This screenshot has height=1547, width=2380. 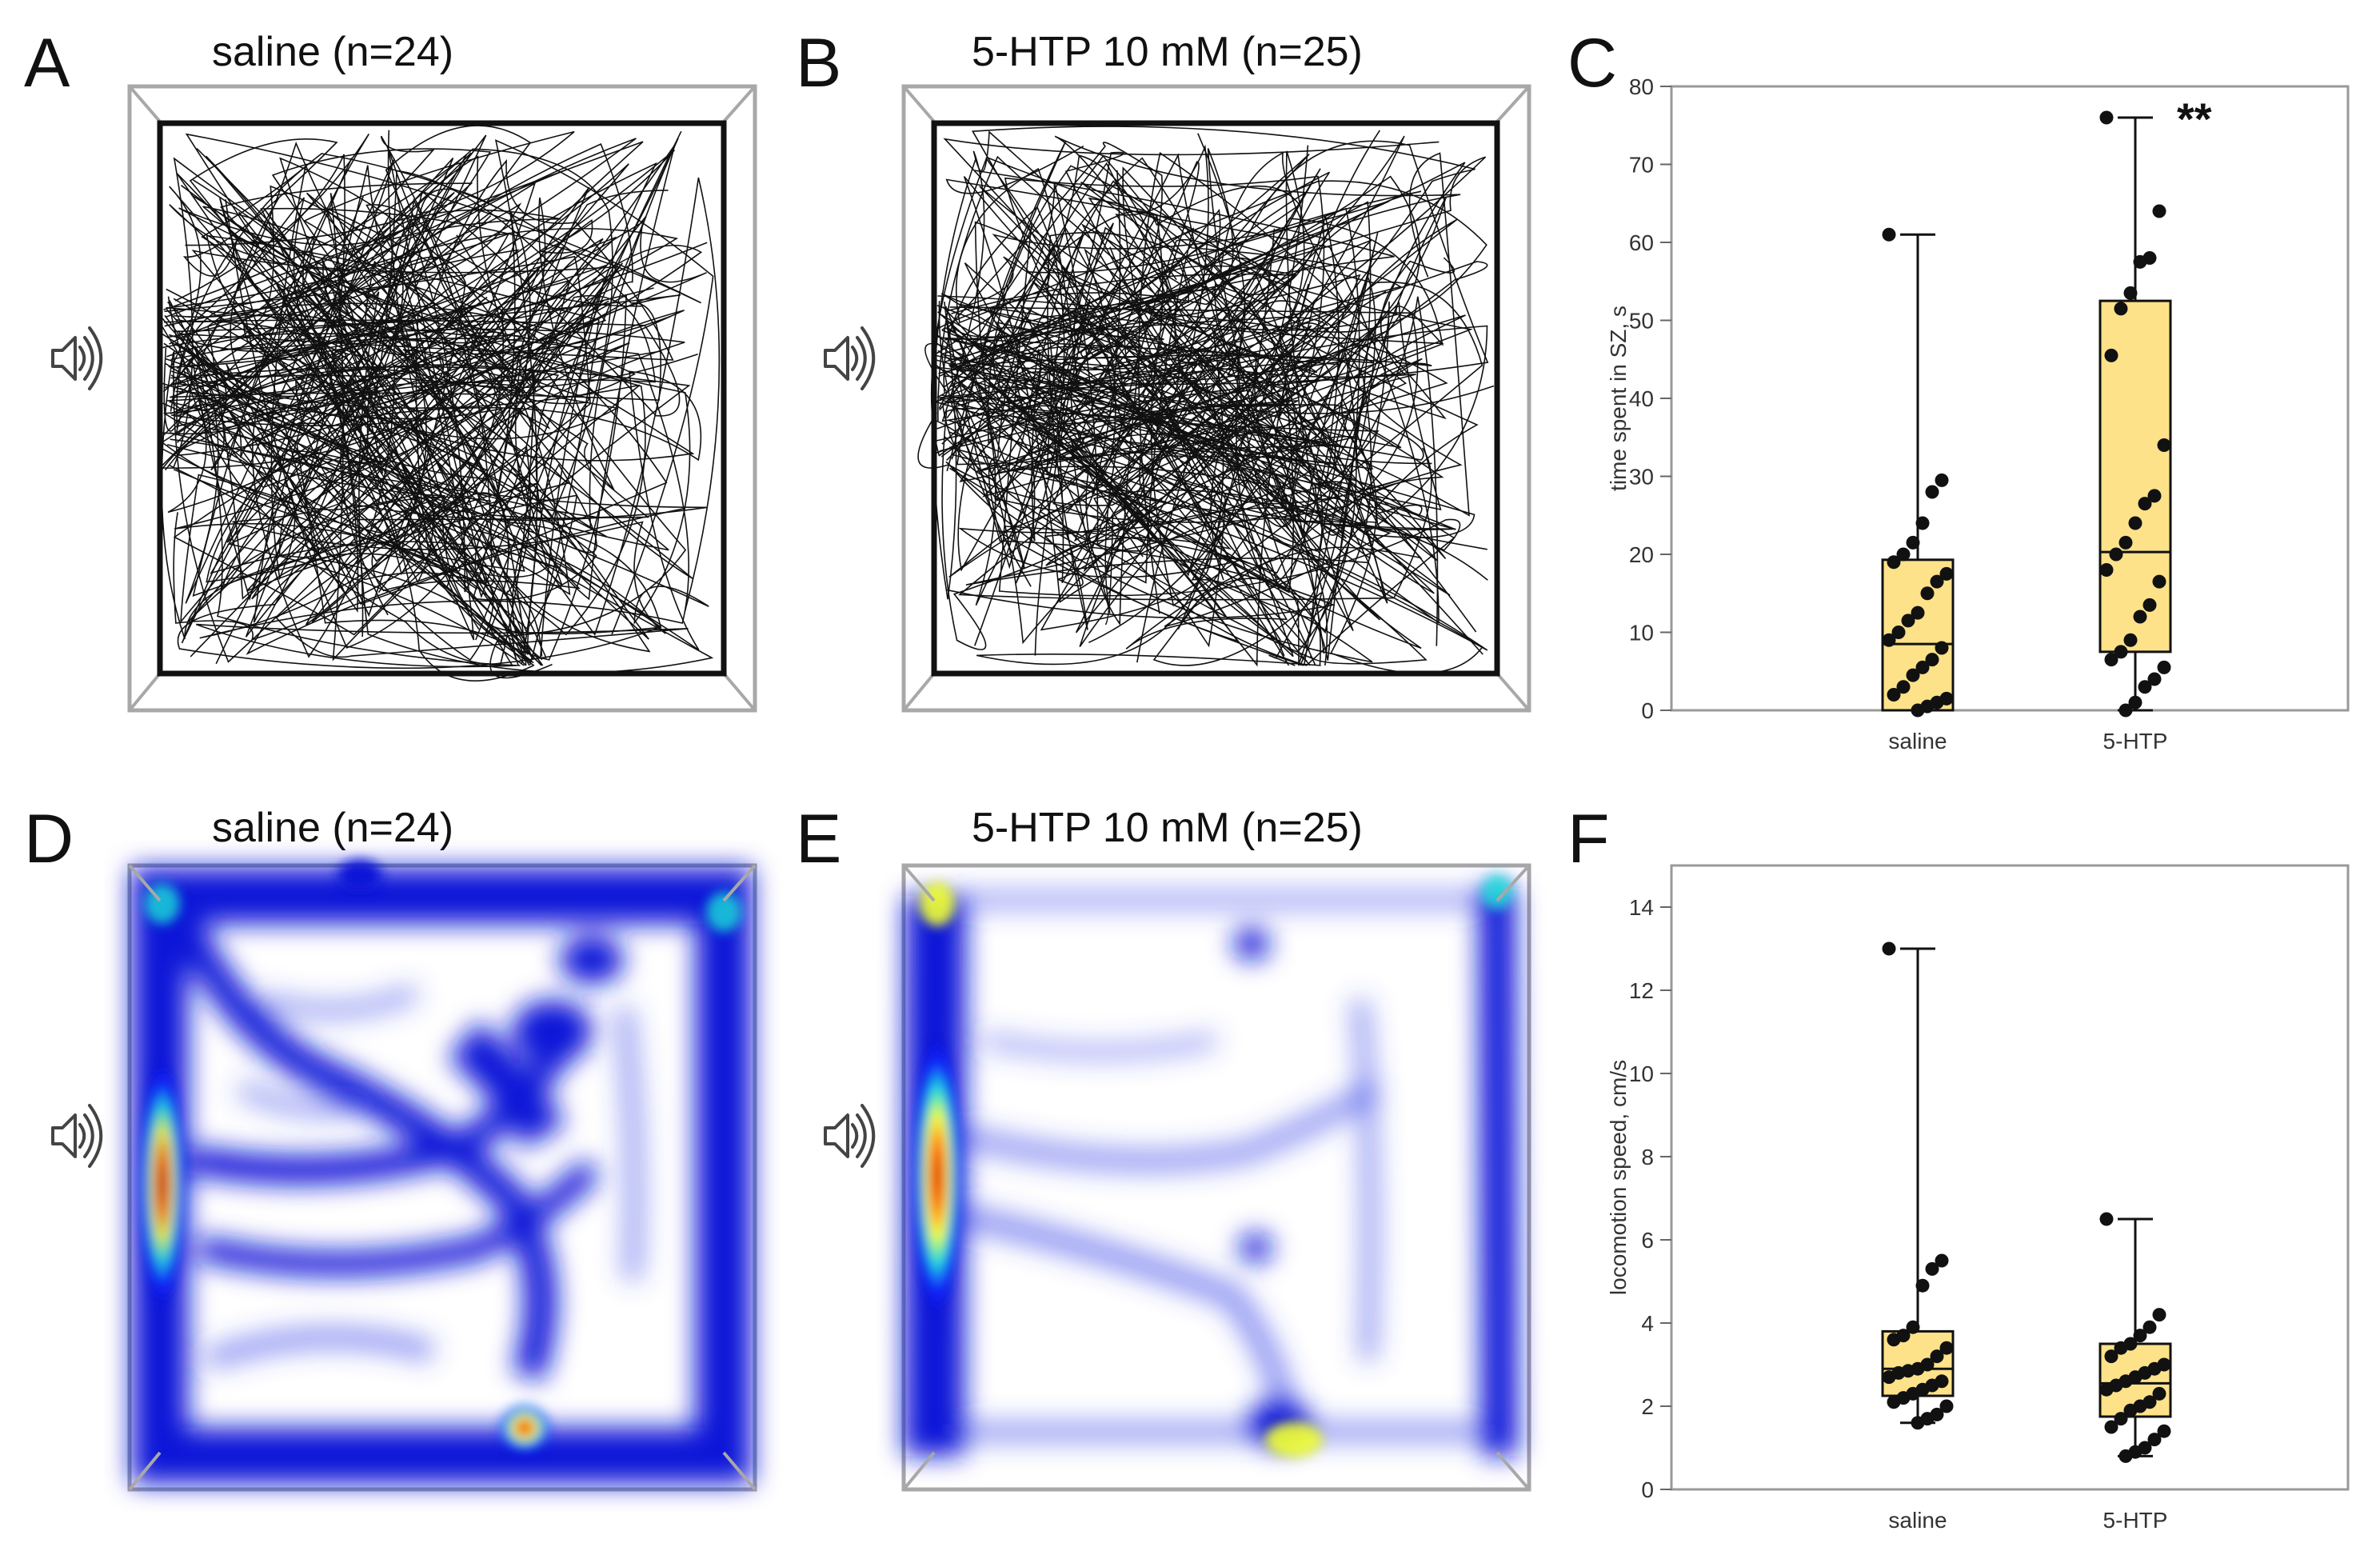 What do you see at coordinates (47, 63) in the screenshot?
I see `panel-label-a: A` at bounding box center [47, 63].